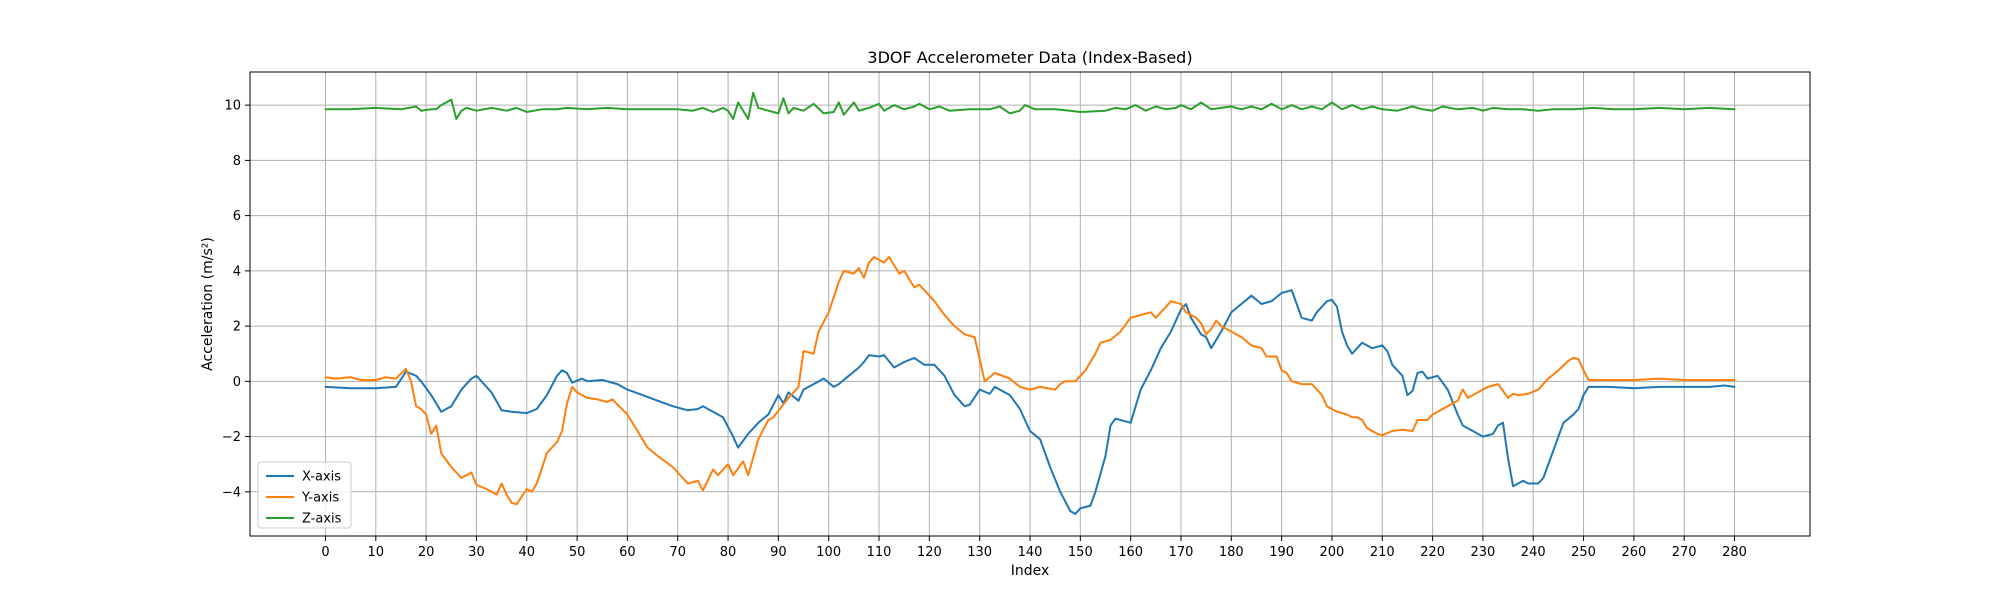 Image resolution: width=2000 pixels, height=600 pixels. Describe the element at coordinates (879, 552) in the screenshot. I see `x-tick-label: 110` at that location.